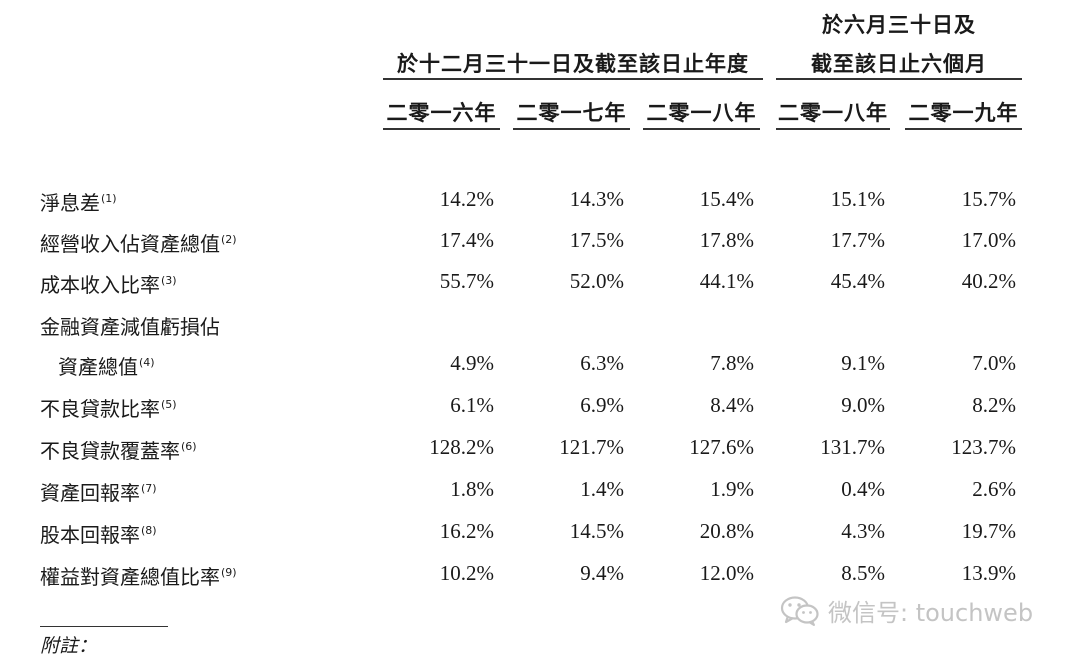  Describe the element at coordinates (994, 489) in the screenshot. I see `table-cell: 2.6%` at that location.